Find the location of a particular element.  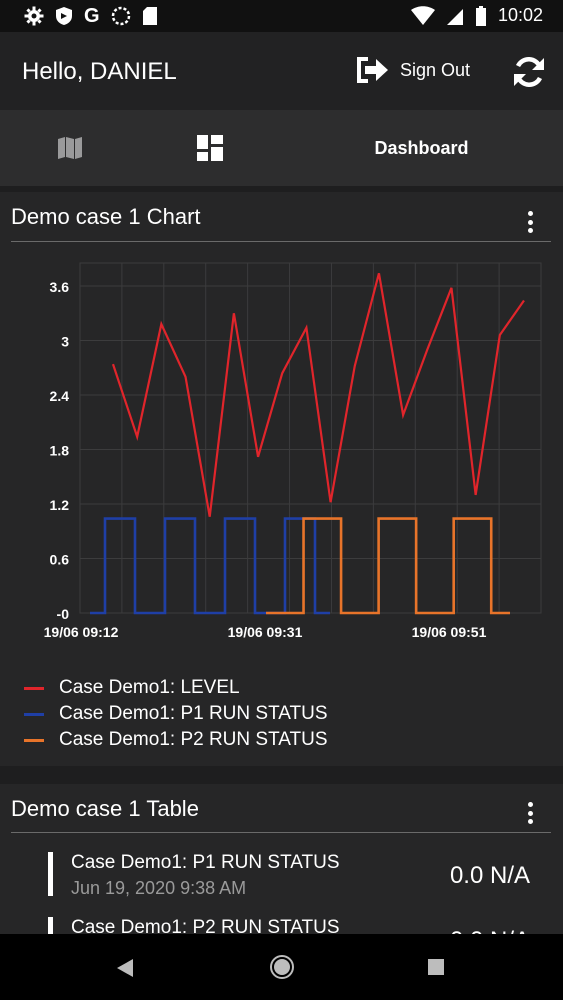

map-icon is located at coordinates (70, 148).